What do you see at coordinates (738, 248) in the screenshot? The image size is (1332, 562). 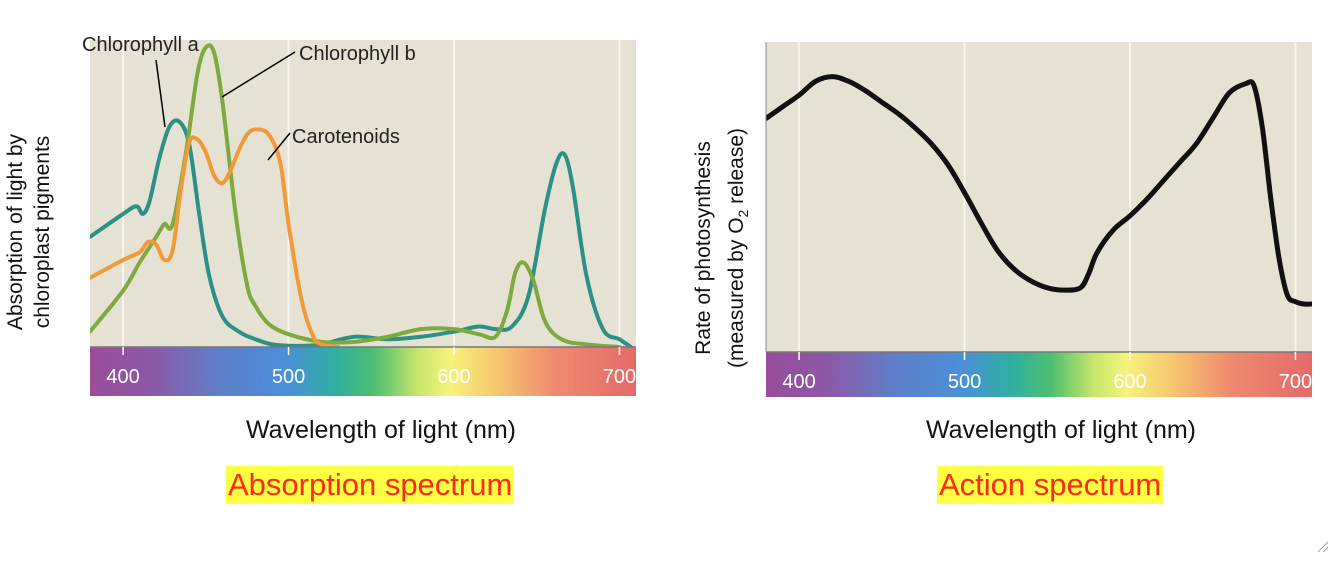 I see `right-y-label-line2: (measured by O2 release)` at bounding box center [738, 248].